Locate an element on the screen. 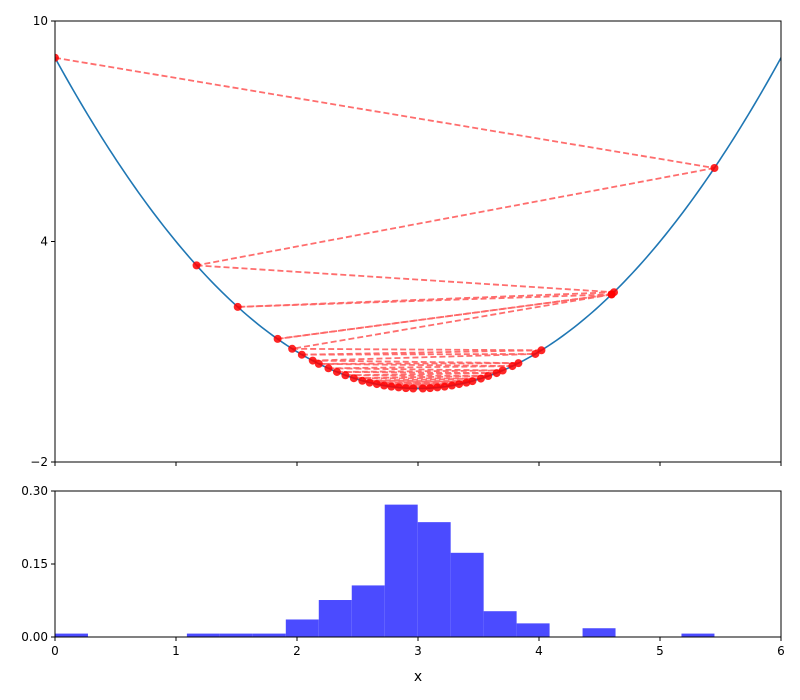  x-tick-label: 1 is located at coordinates (176, 651).